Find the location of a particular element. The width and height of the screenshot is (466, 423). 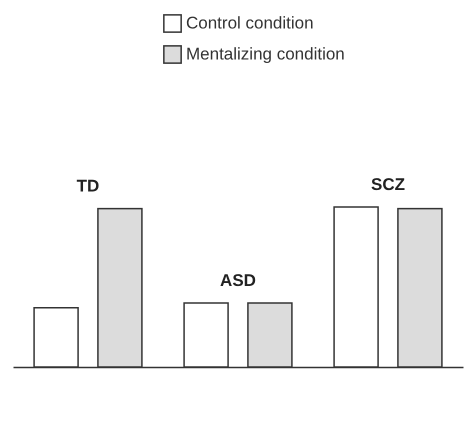

x-tick-label: ASD is located at coordinates (238, 280).